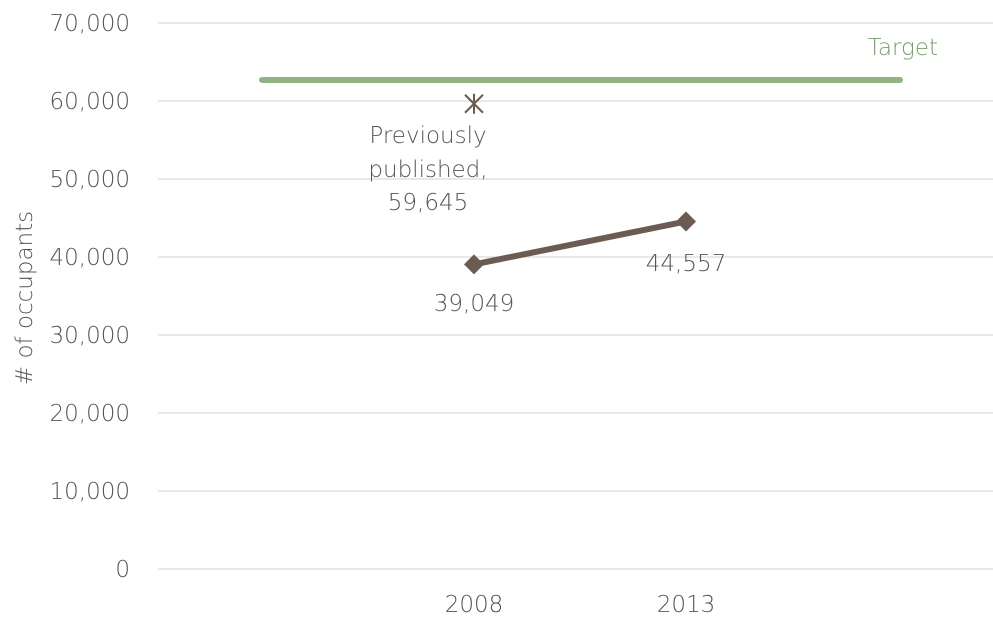 The width and height of the screenshot is (993, 617). Describe the element at coordinates (427, 170) in the screenshot. I see `previously-published-label: published,` at that location.